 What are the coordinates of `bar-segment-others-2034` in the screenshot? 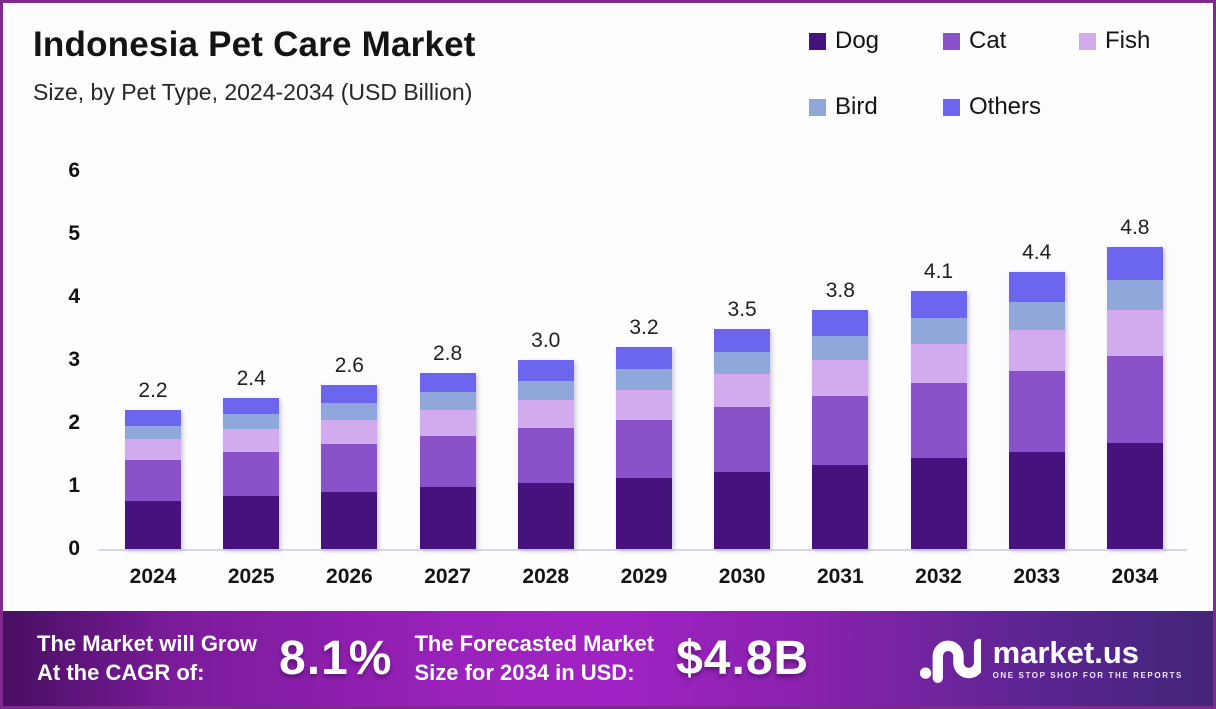 It's located at (1134, 263).